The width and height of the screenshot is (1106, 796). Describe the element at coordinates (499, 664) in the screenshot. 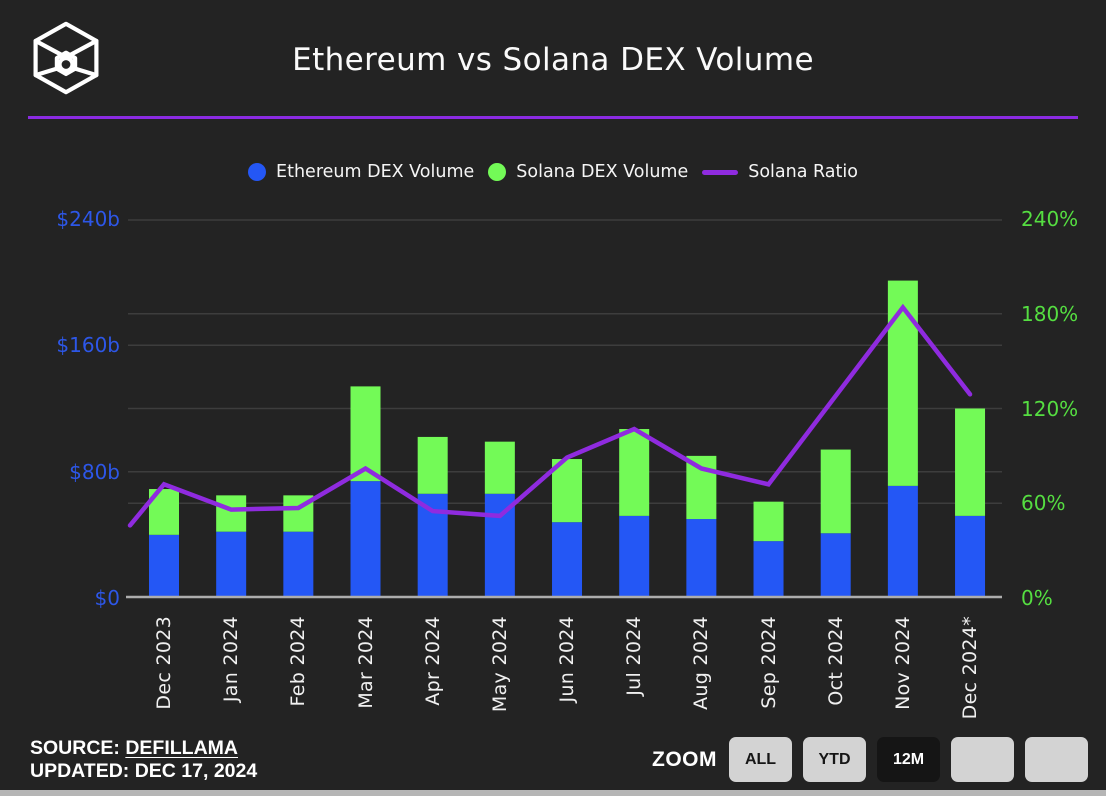

I see `x-axis-label: May 2024` at that location.